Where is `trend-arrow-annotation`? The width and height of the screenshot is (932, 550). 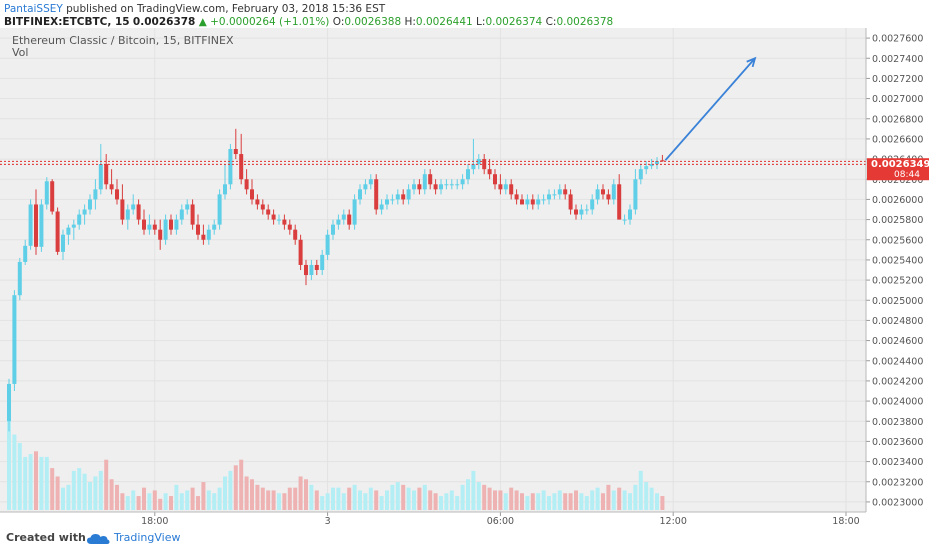
trend-arrow-annotation is located at coordinates (710, 108).